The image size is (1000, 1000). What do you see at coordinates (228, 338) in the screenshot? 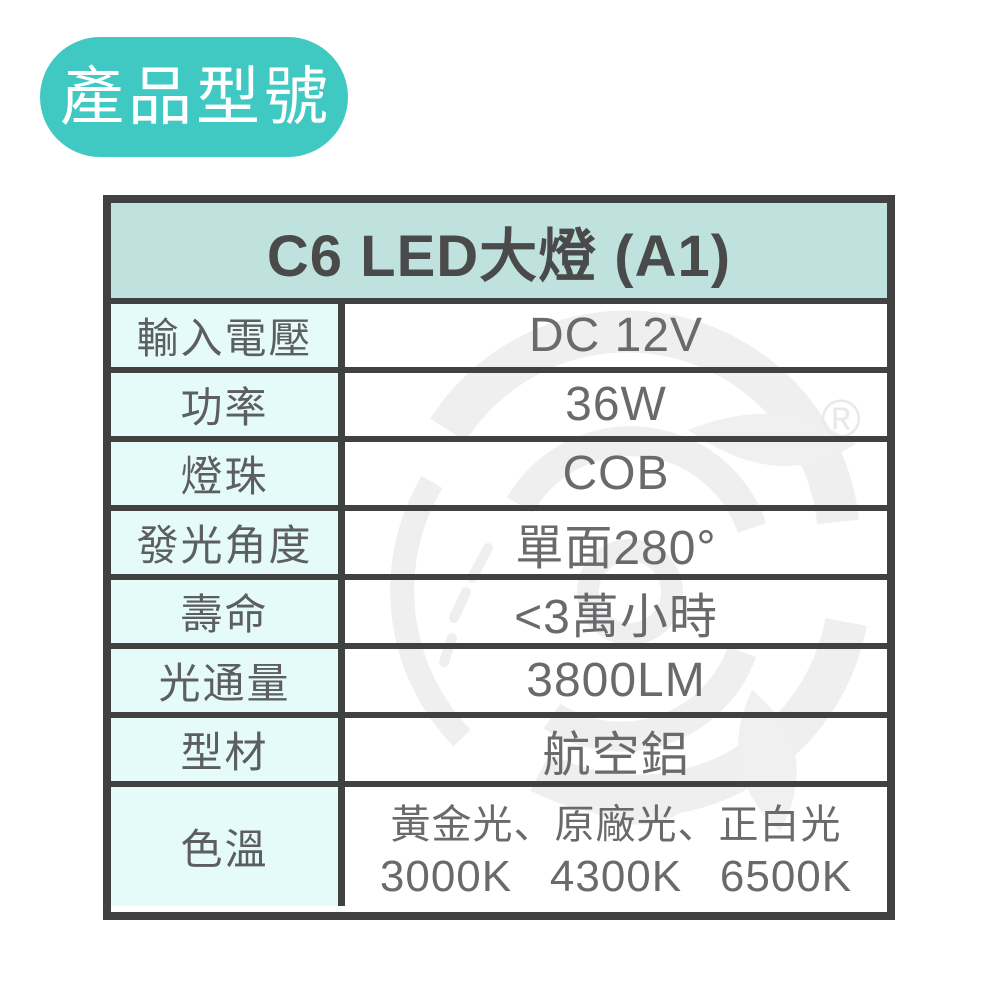
I see `row-label: 輸入電壓` at bounding box center [228, 338].